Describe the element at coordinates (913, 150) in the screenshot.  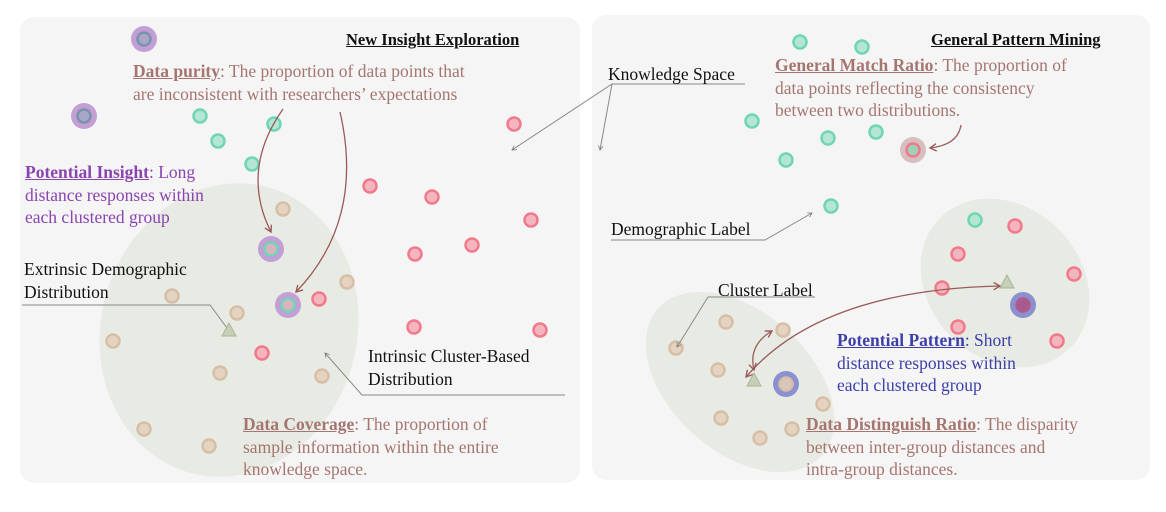
I see `match-point` at that location.